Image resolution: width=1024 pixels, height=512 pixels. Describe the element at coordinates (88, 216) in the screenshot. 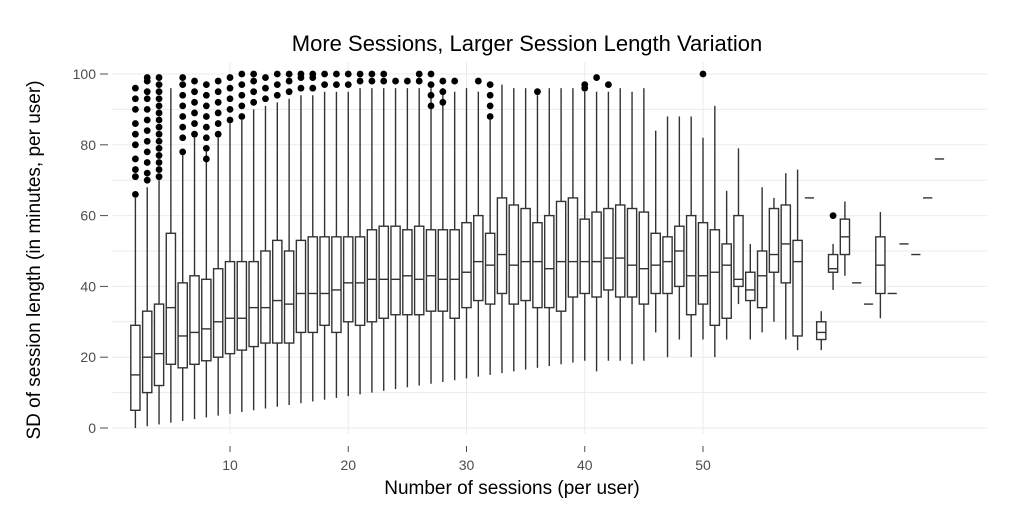

I see `y-tick-label: 60` at that location.